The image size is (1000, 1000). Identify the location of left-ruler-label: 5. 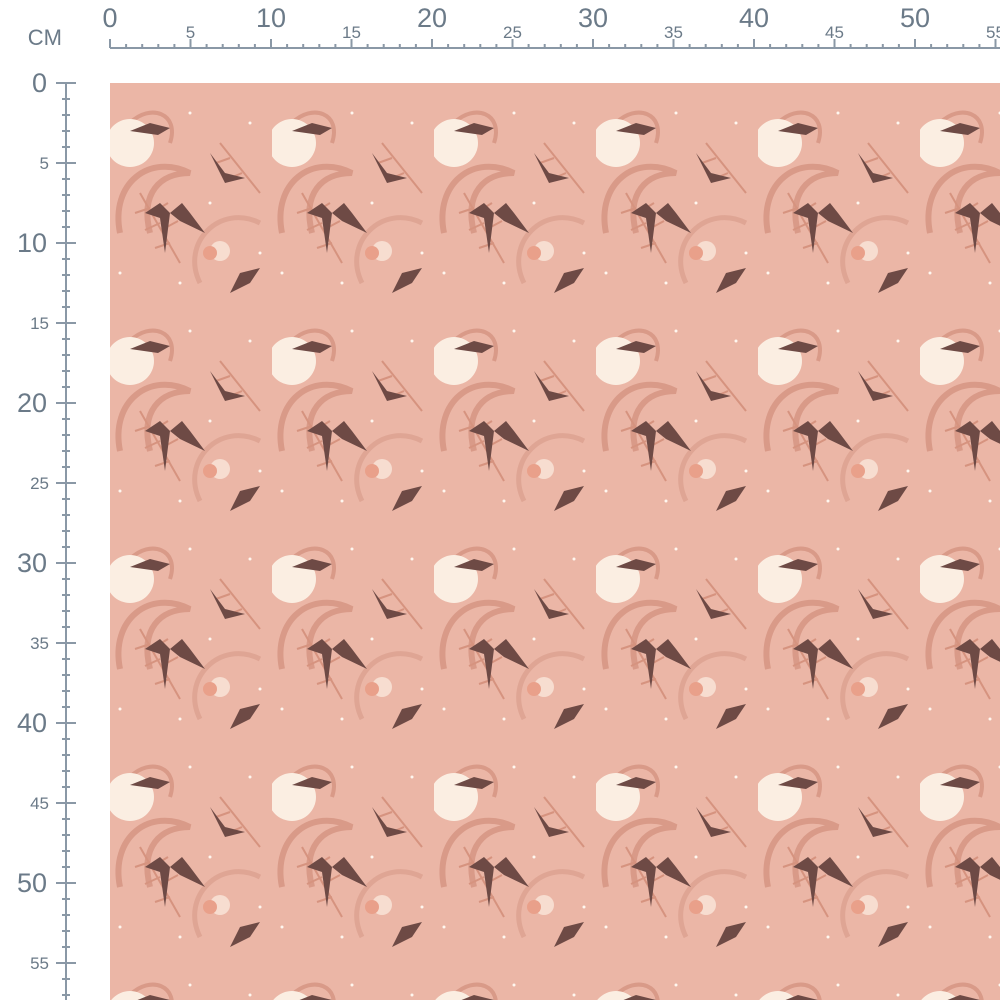
(44, 163).